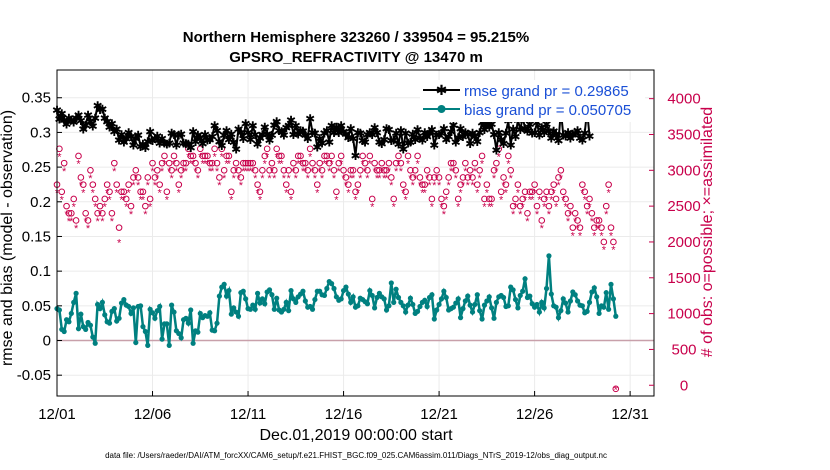 The height and width of the screenshot is (470, 830). Describe the element at coordinates (343, 407) in the screenshot. I see `x-axis-ticks: 12/01 12/06 12/11 12/16 12/21 12/26 12/31` at that location.